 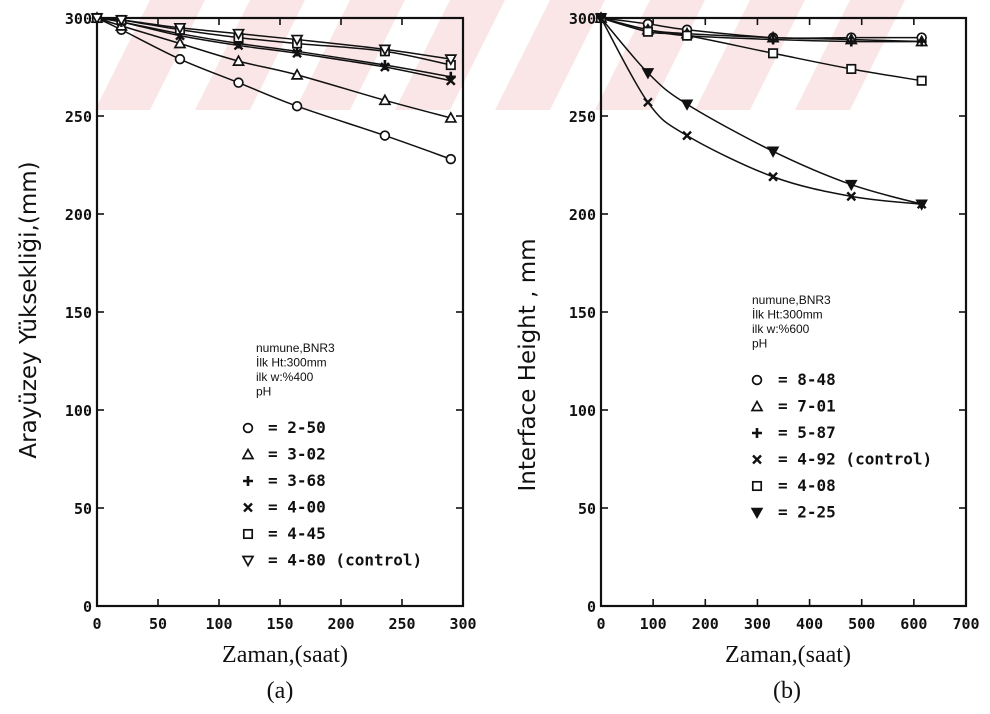 I want to click on y-axis-label: Arayüzey Yüksekliği,(mm), so click(x=29, y=309).